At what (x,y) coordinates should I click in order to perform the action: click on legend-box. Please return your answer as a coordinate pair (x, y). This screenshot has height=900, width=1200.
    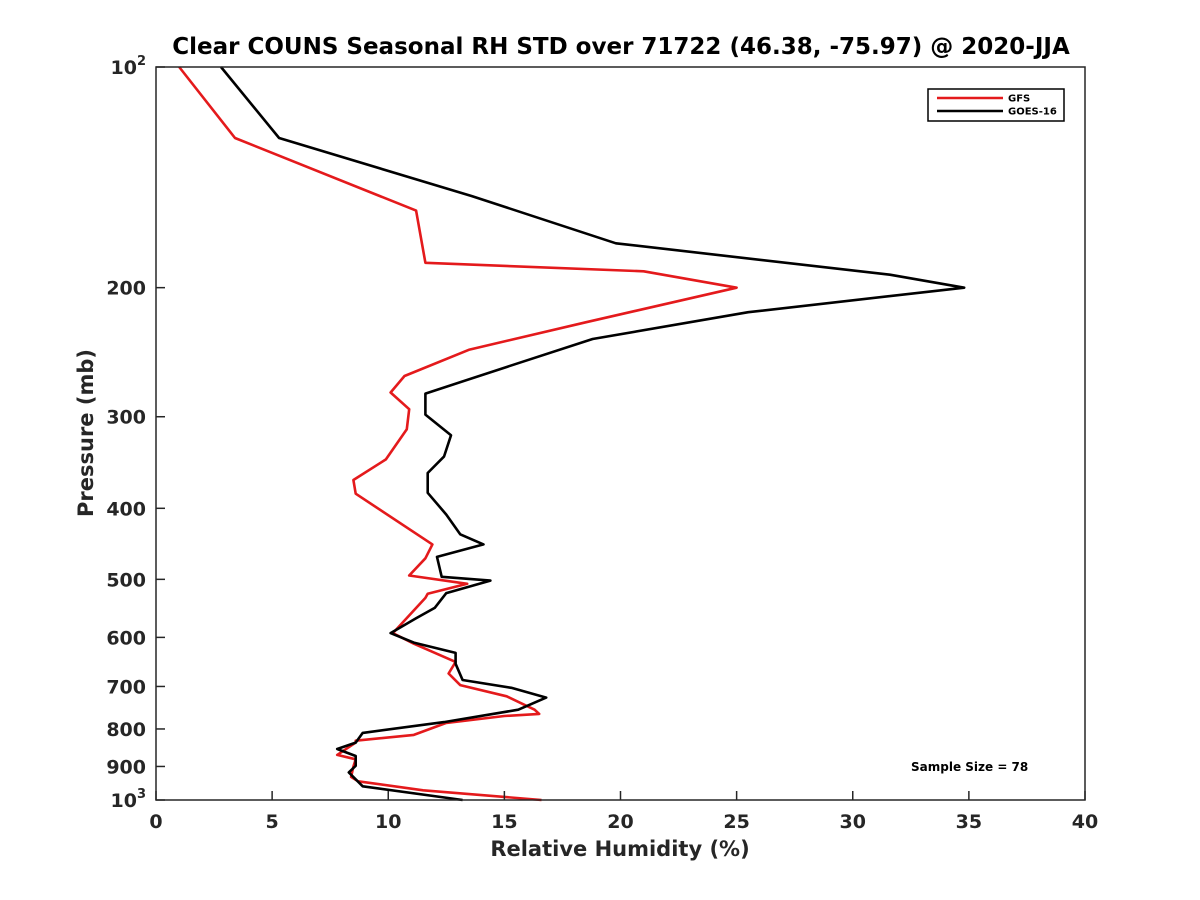
    Looking at the image, I should click on (996, 105).